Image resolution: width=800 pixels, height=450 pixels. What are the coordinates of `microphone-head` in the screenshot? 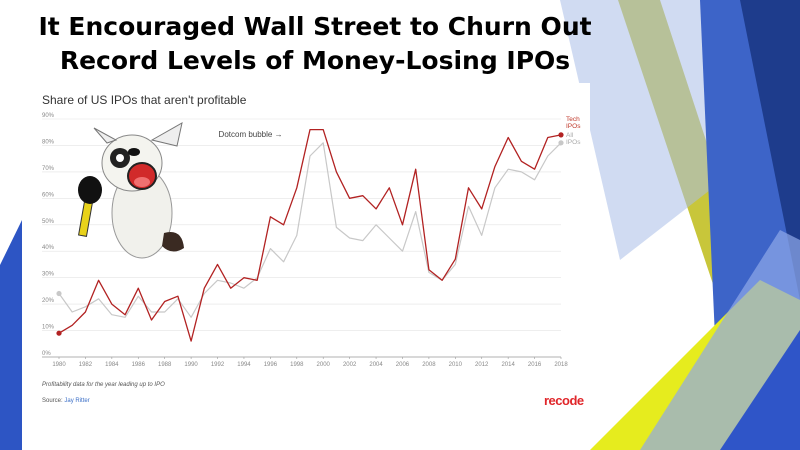 It's located at (90, 190).